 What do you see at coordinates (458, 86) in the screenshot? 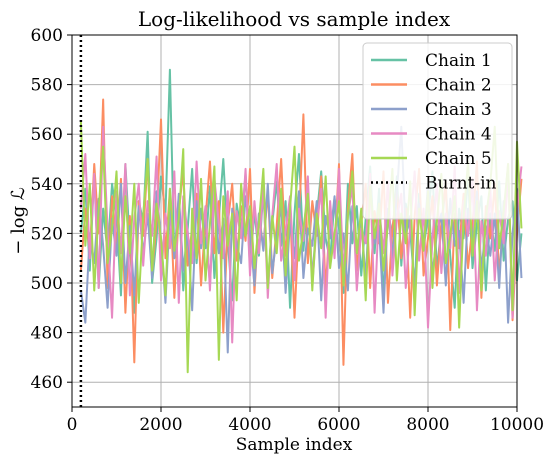
I see `legend-label: Chain 2` at bounding box center [458, 86].